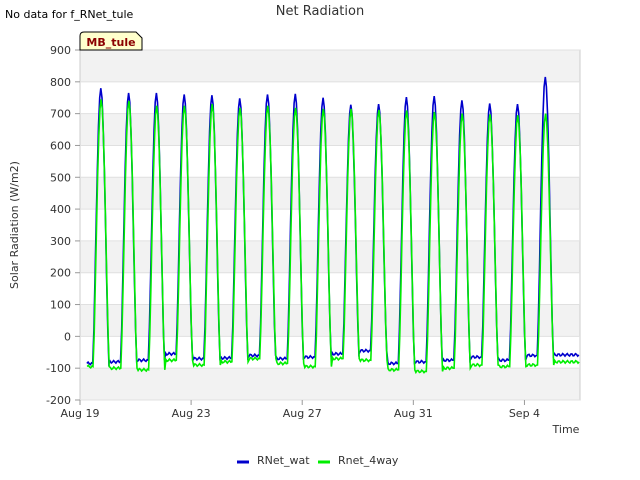 The height and width of the screenshot is (480, 640). What do you see at coordinates (60, 145) in the screenshot?
I see `y-tick-label: 600` at bounding box center [60, 145].